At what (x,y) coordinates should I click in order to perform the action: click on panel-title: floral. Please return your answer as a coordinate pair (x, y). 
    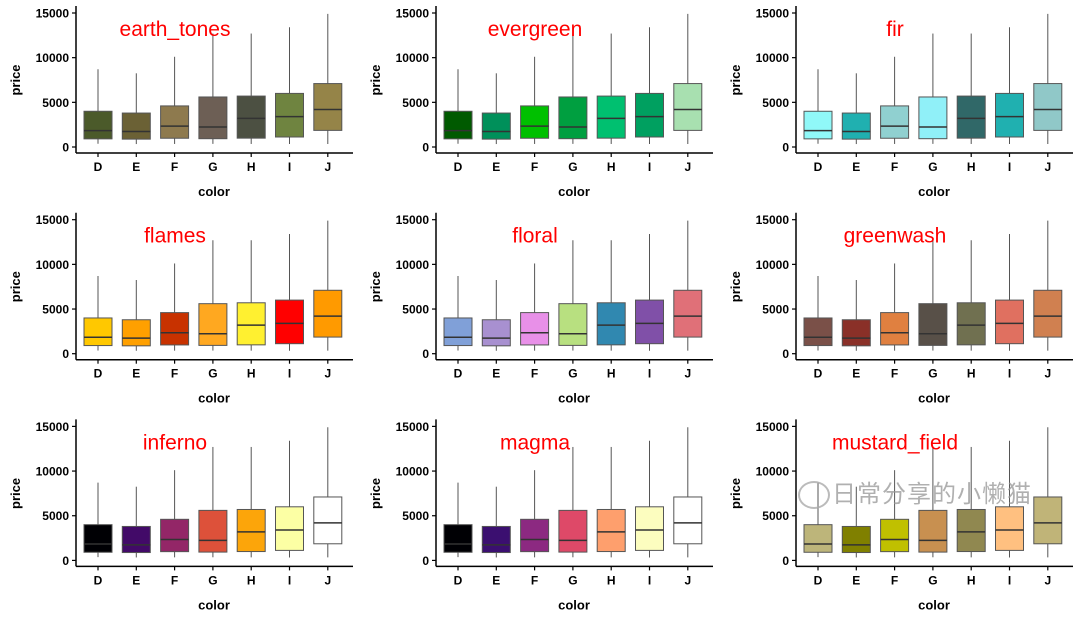
    Looking at the image, I should click on (535, 236).